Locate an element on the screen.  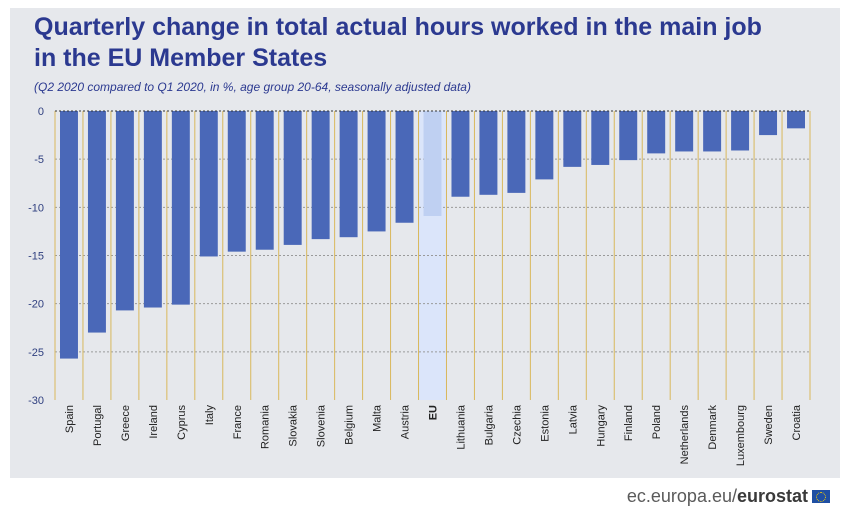
bar-latvia is located at coordinates (572, 139).